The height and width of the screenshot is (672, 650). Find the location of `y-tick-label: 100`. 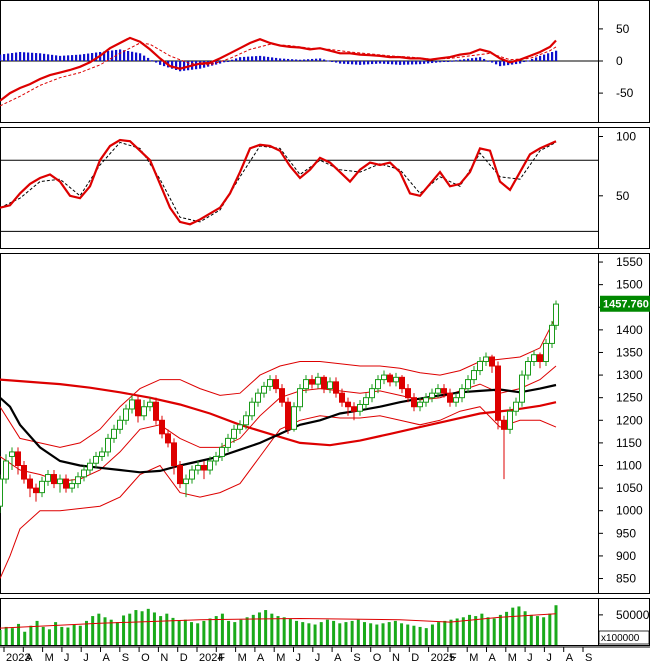

y-tick-label: 100 is located at coordinates (626, 136).